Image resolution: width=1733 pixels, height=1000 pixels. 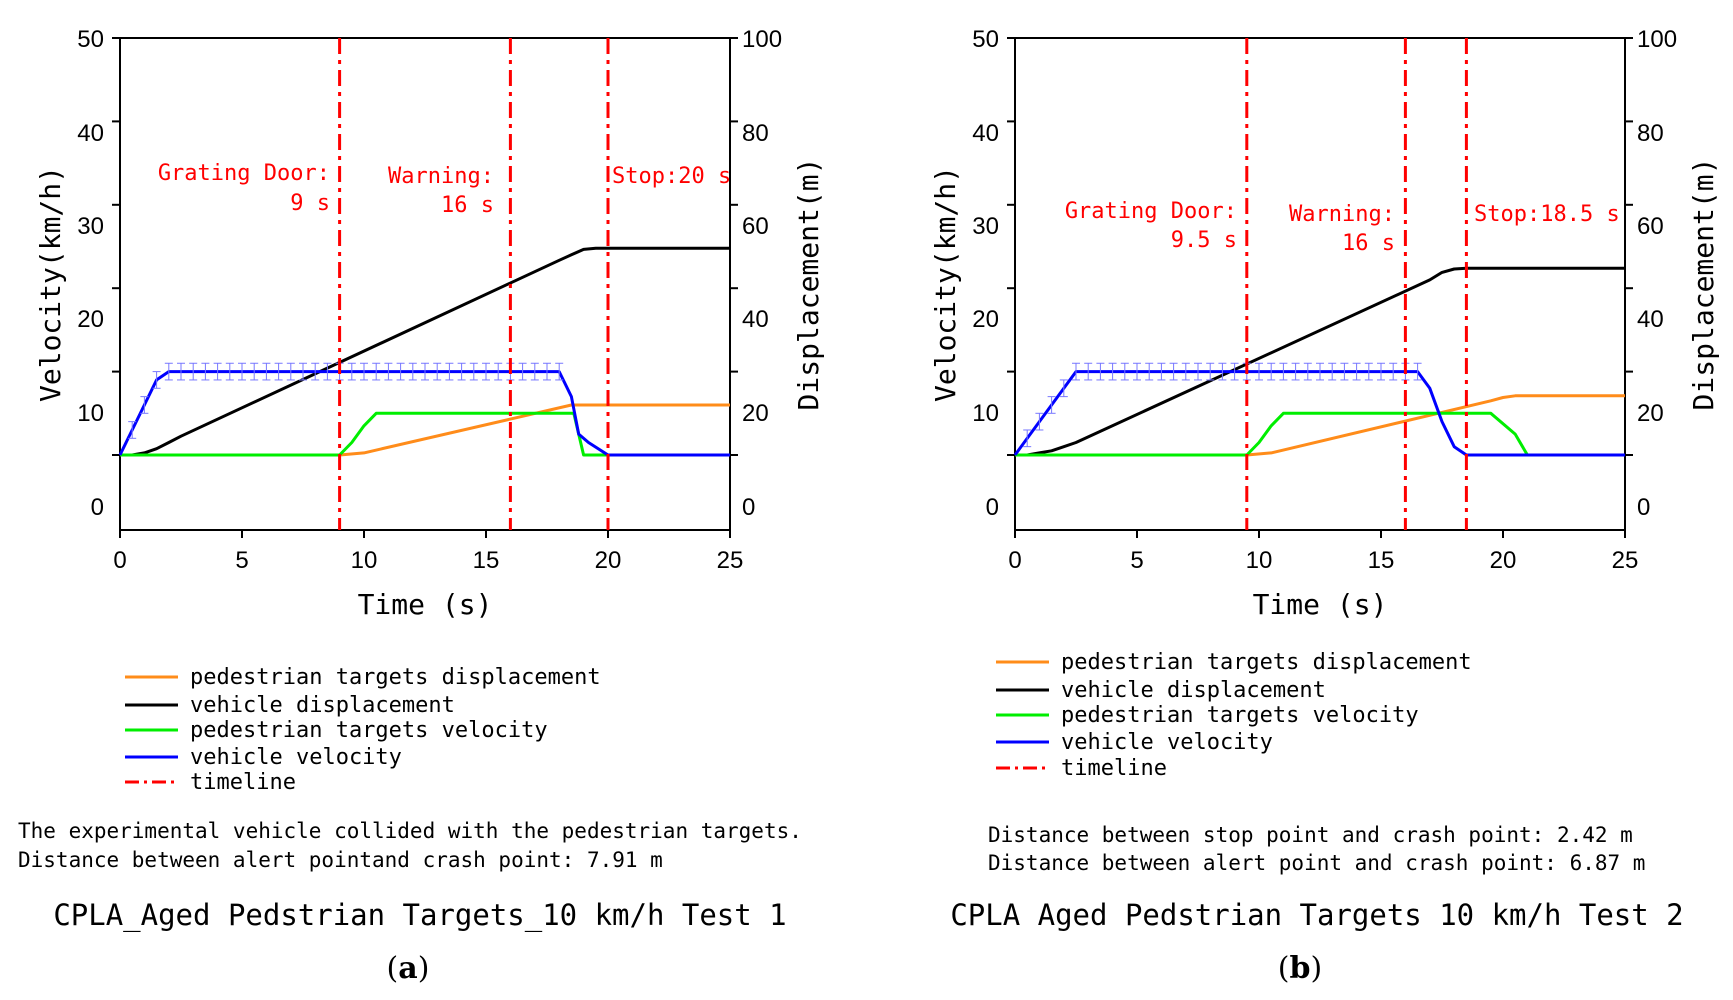 What do you see at coordinates (808, 284) in the screenshot?
I see `y2-axis-label-a: Displacement(m)` at bounding box center [808, 284].